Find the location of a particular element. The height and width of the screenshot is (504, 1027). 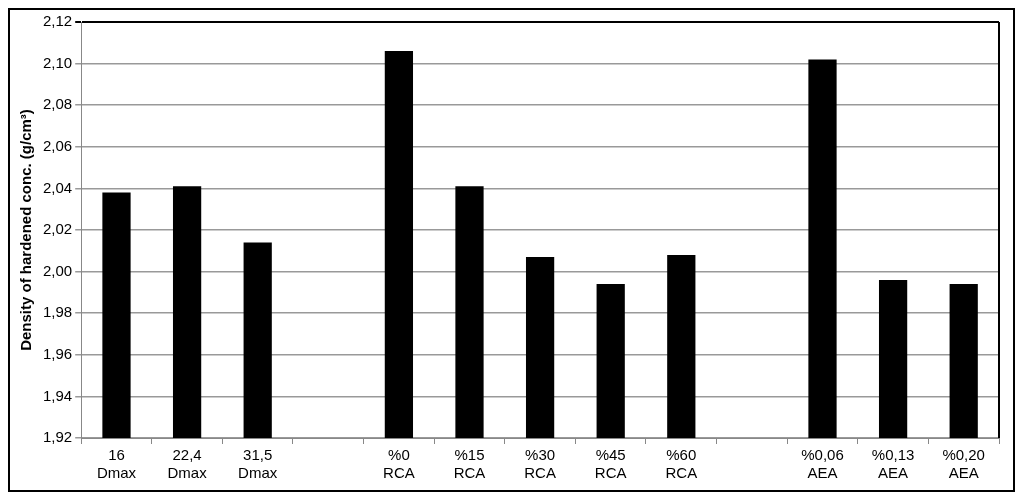

x-tick-label: 22,4 Dmax is located at coordinates (187, 464).